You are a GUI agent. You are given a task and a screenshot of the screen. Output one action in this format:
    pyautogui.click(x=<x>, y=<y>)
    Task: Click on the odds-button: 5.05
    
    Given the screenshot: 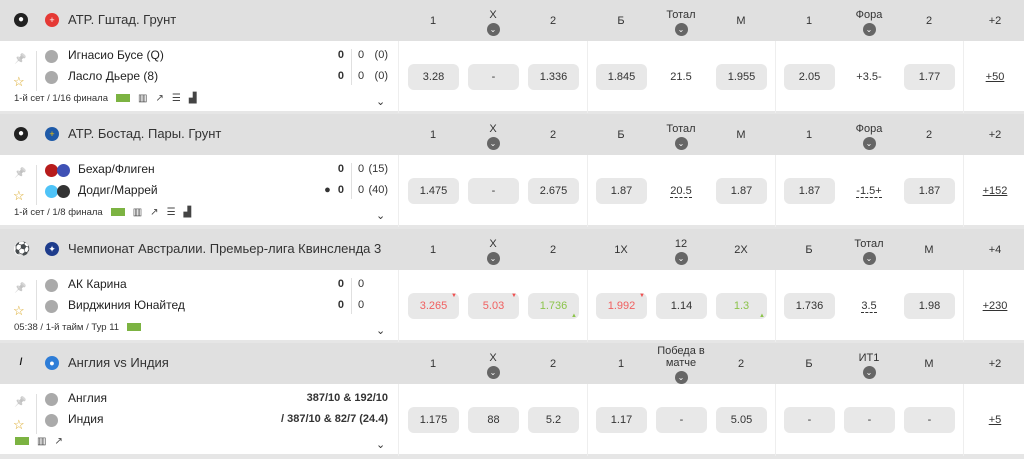 What is the action you would take?
    pyautogui.click(x=741, y=420)
    